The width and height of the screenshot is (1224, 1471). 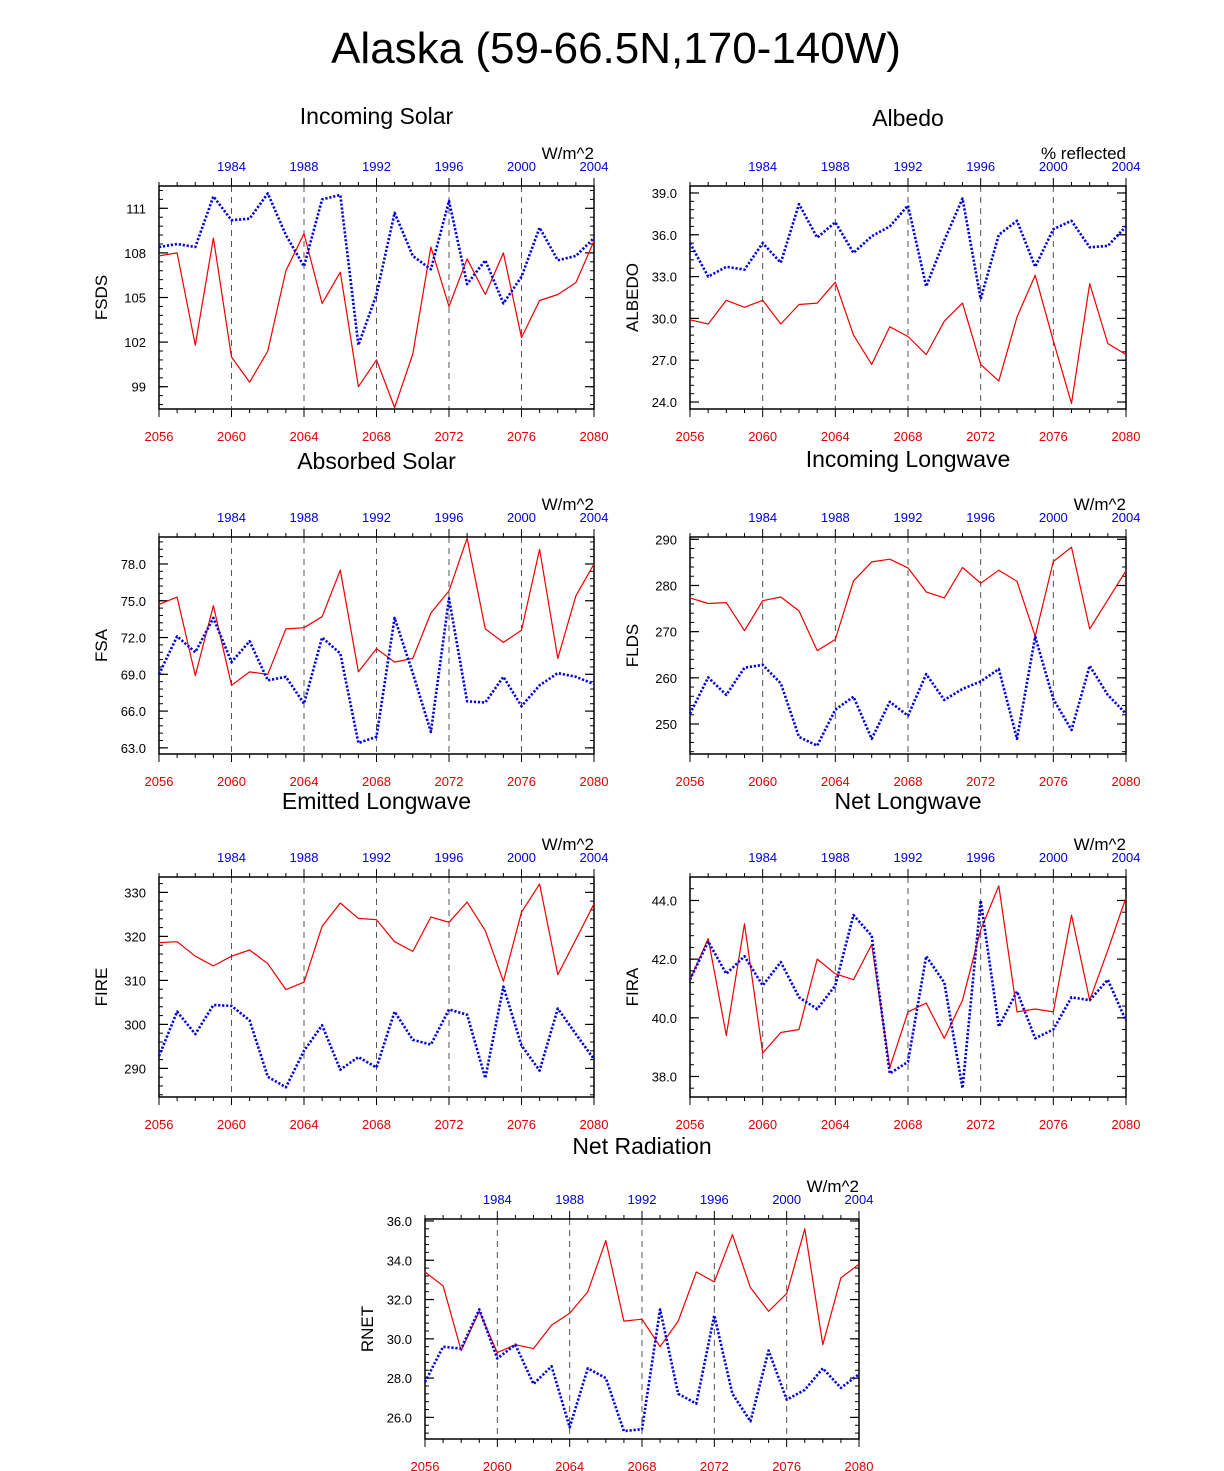 I want to click on panel-title-fire: Emitted Longwave, so click(x=376, y=801).